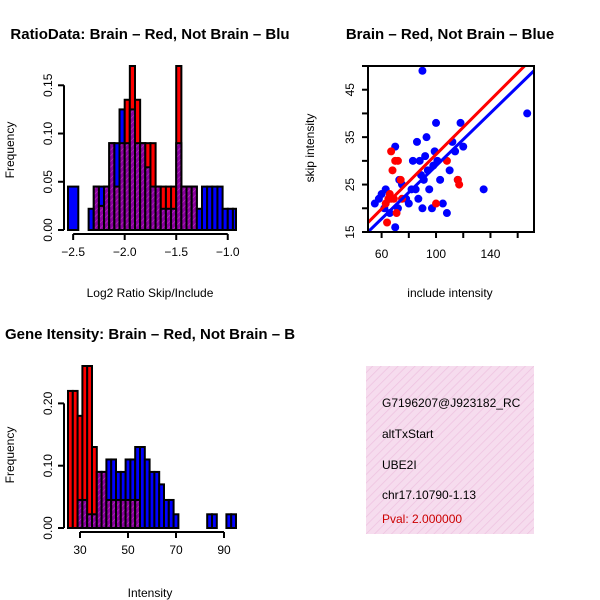 The width and height of the screenshot is (600, 600). Describe the element at coordinates (382, 254) in the screenshot. I see `scatter-x-tick-label: 60` at that location.